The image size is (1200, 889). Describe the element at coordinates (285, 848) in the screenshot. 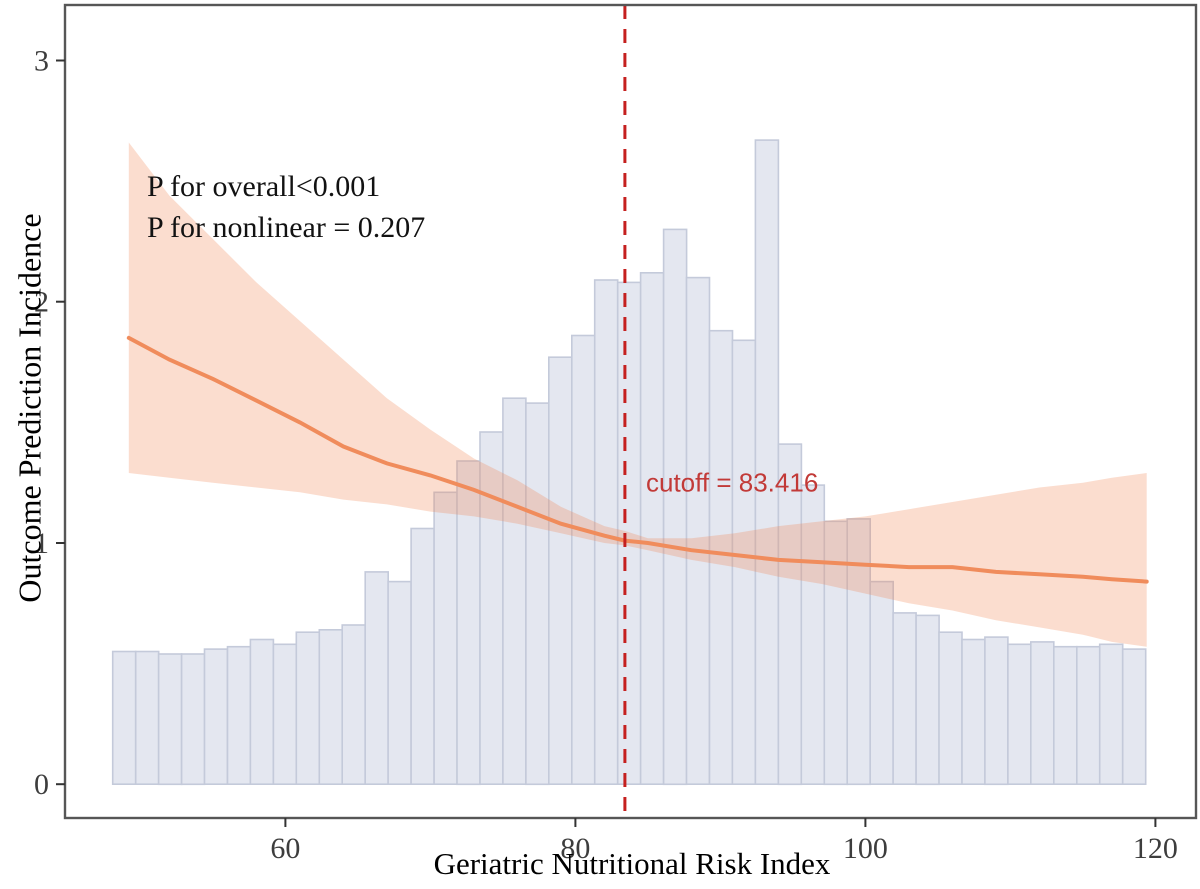

I see `x-tick-label: 60` at that location.